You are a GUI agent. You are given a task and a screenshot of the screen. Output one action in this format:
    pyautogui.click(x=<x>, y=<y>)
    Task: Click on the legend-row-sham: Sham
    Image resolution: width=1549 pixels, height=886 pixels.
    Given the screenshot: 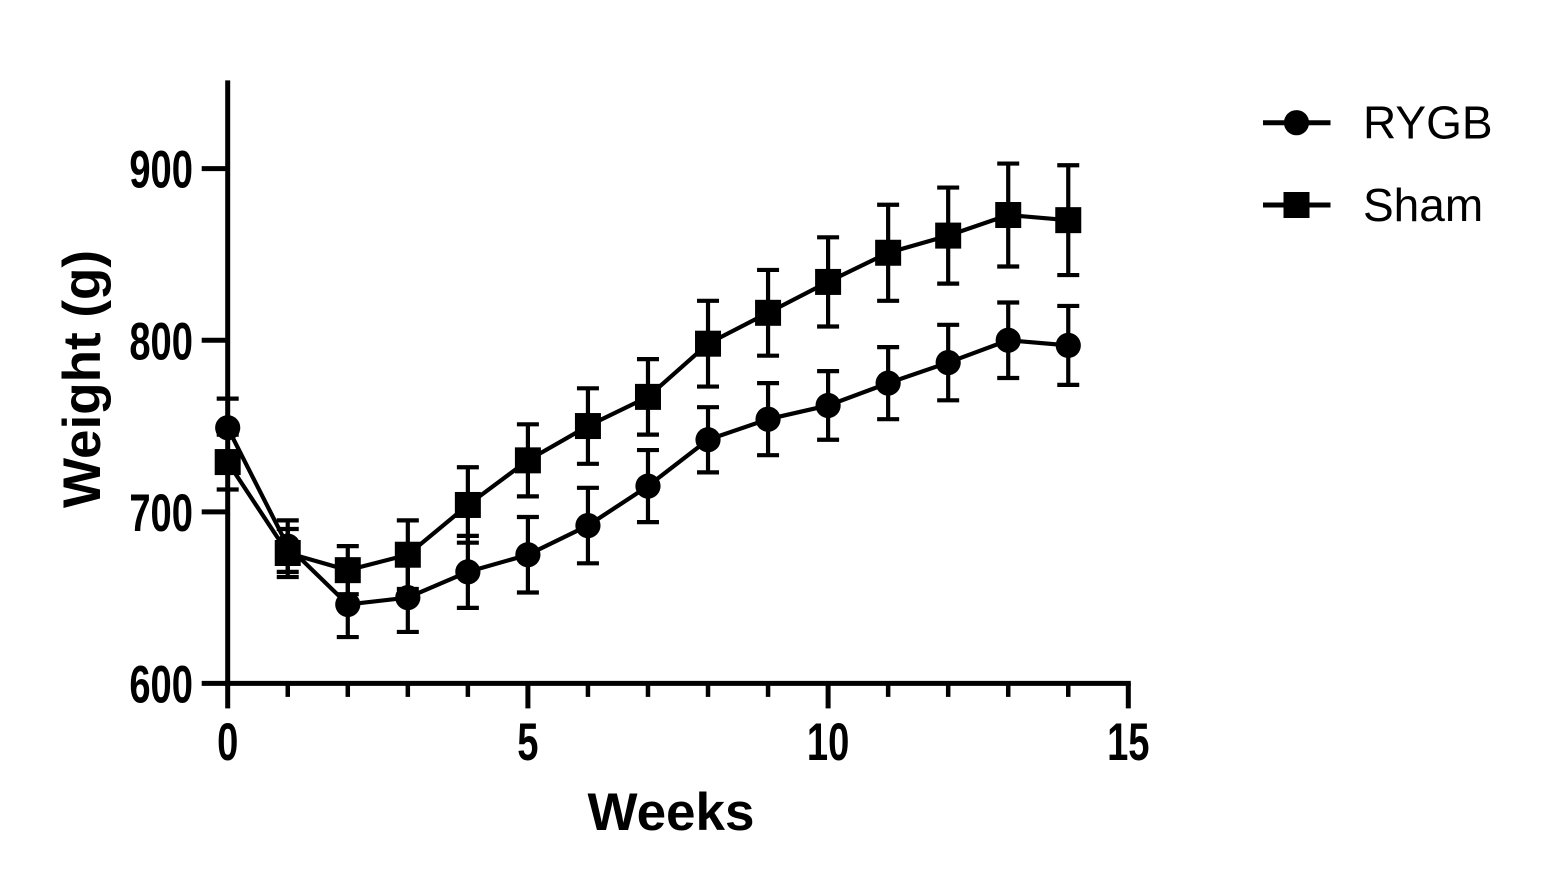 What is the action you would take?
    pyautogui.click(x=1373, y=205)
    